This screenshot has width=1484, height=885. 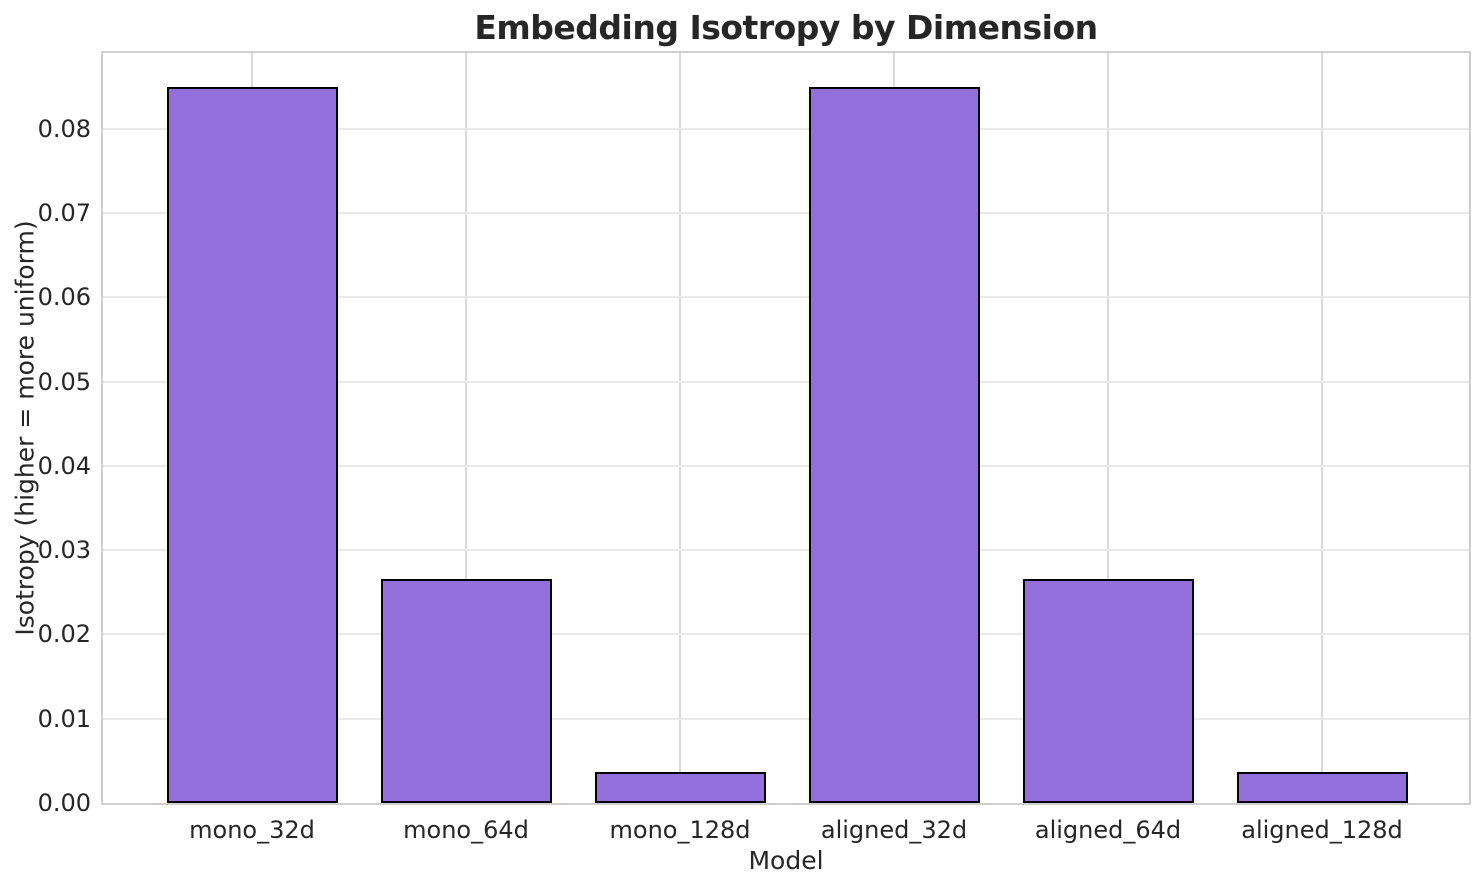 What do you see at coordinates (680, 830) in the screenshot?
I see `x-tick-label: mono_128d` at bounding box center [680, 830].